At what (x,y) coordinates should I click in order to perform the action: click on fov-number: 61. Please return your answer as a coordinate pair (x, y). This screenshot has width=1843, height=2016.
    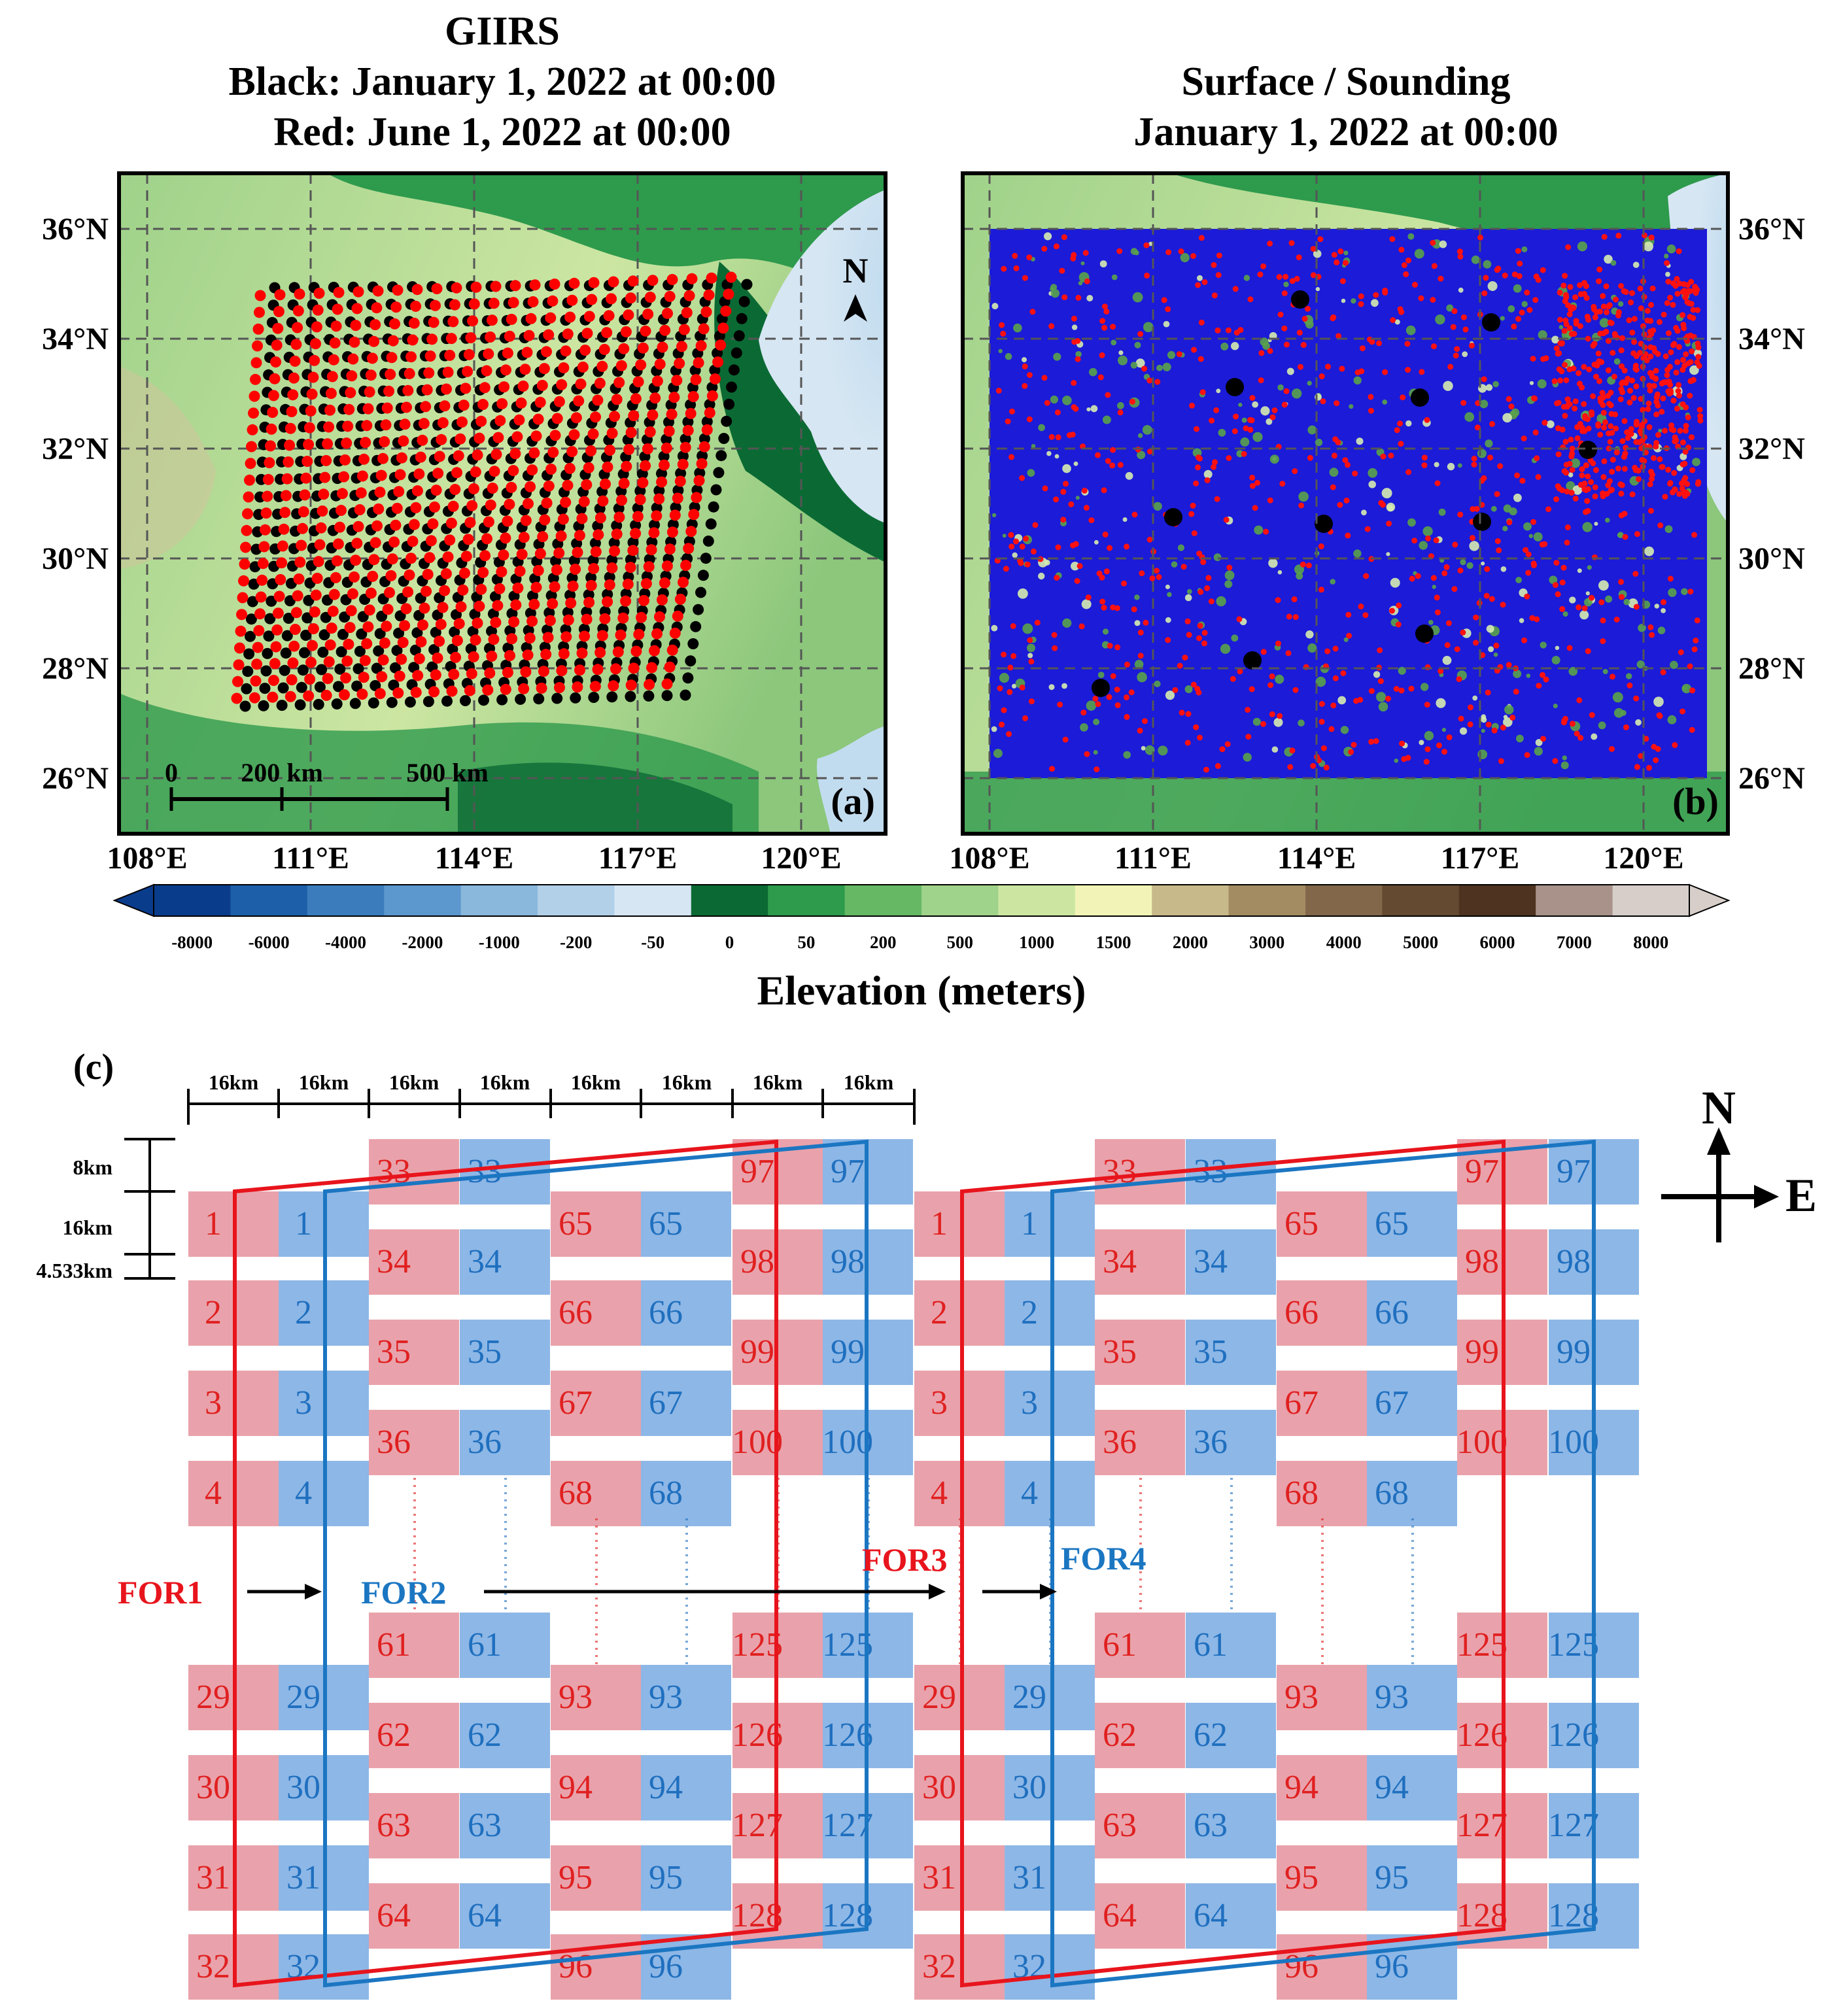
    Looking at the image, I should click on (1120, 1645).